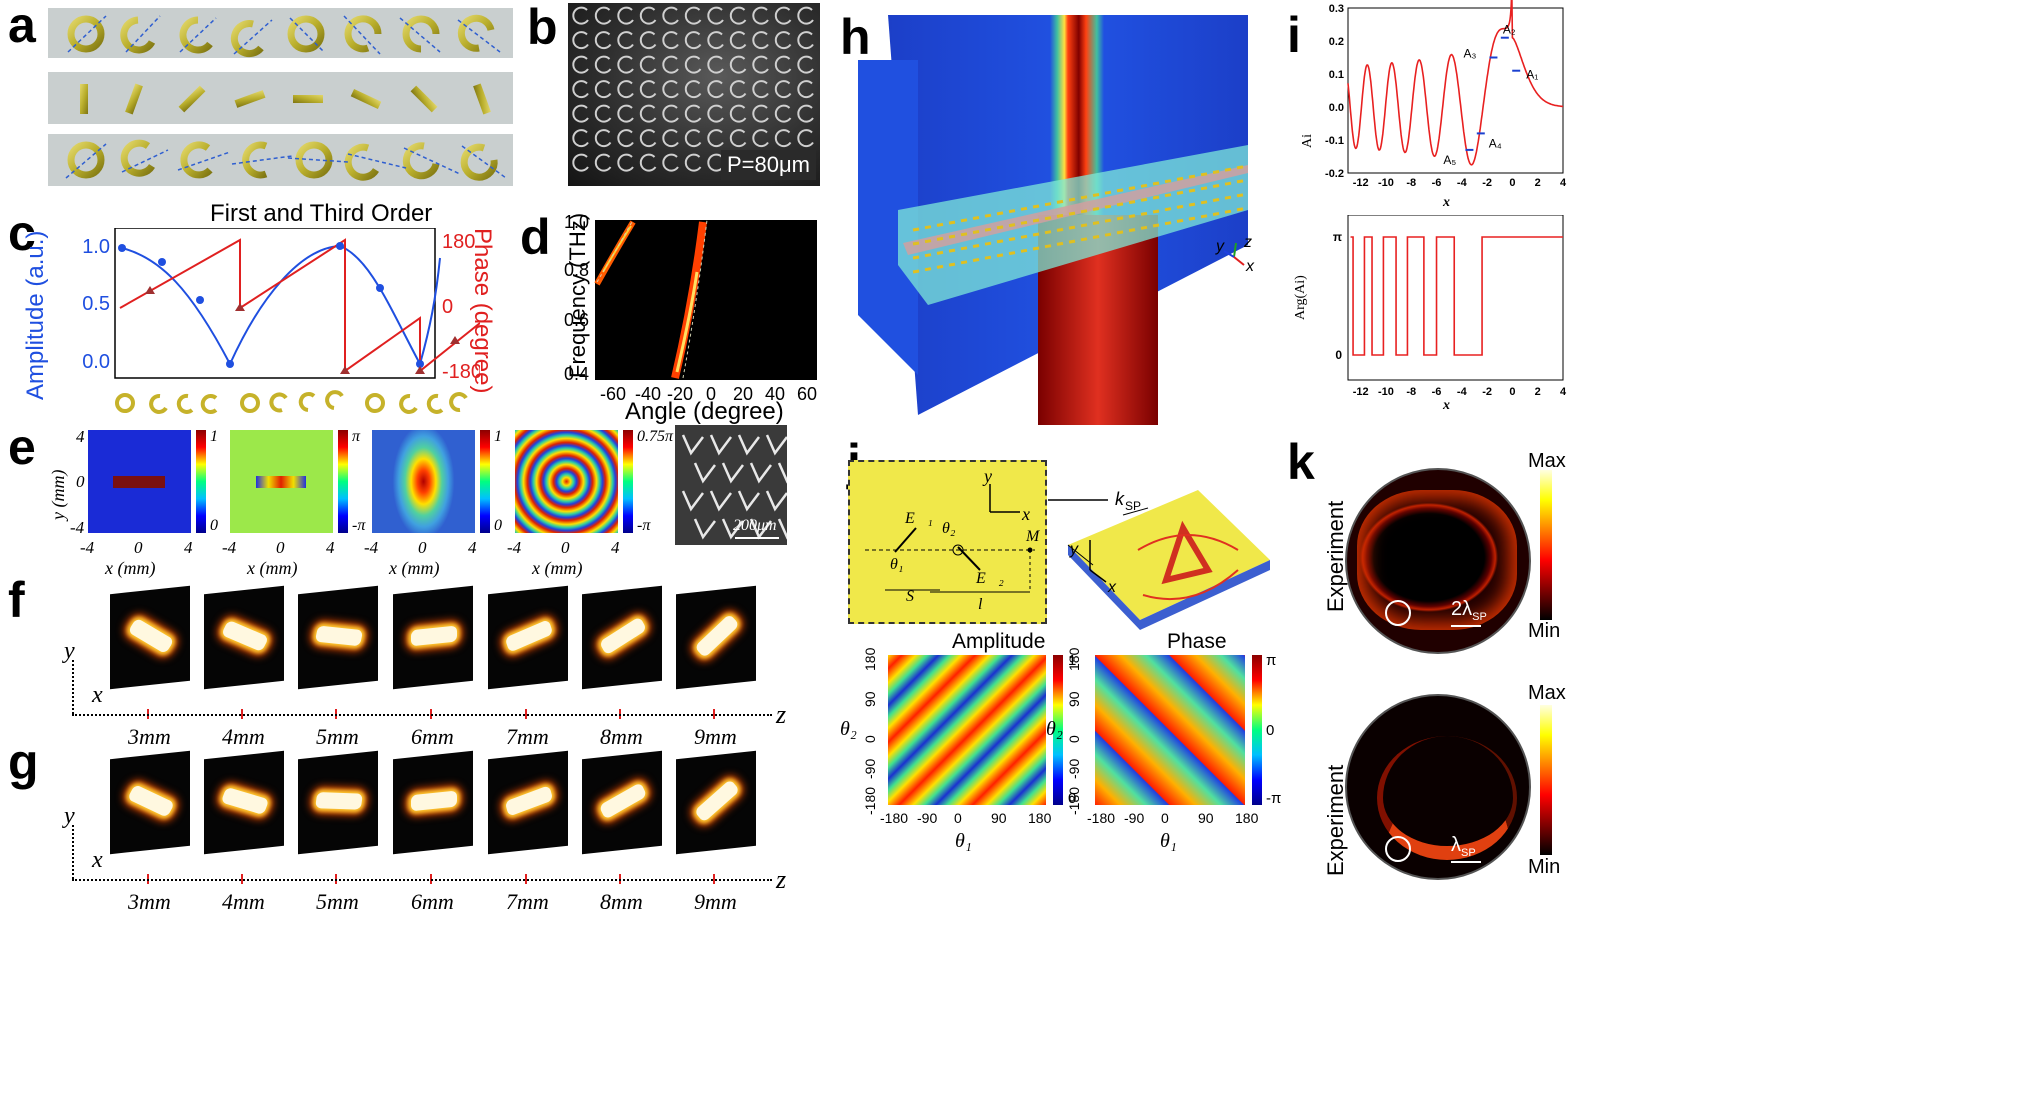 This screenshot has width=2020, height=1110. I want to click on row-1-background, so click(280, 33).